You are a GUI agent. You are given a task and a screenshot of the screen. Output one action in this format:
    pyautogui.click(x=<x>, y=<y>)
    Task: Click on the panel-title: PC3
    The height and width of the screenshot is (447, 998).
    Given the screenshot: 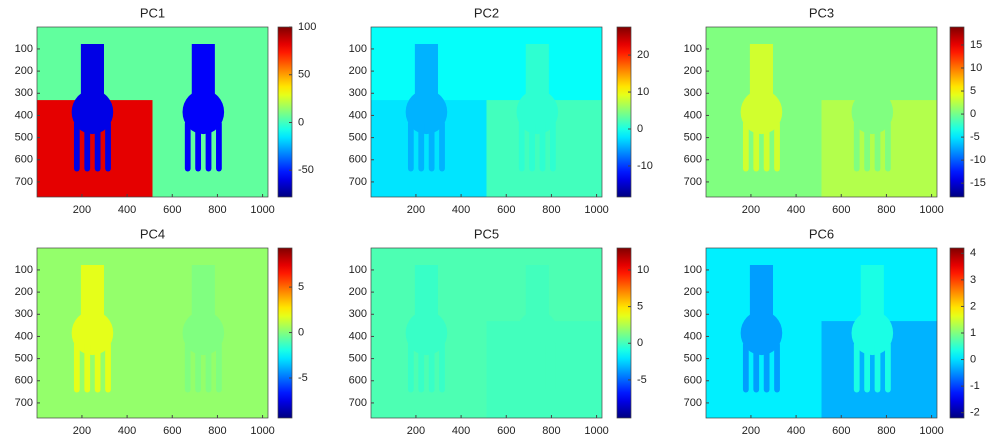 What is the action you would take?
    pyautogui.click(x=821, y=12)
    